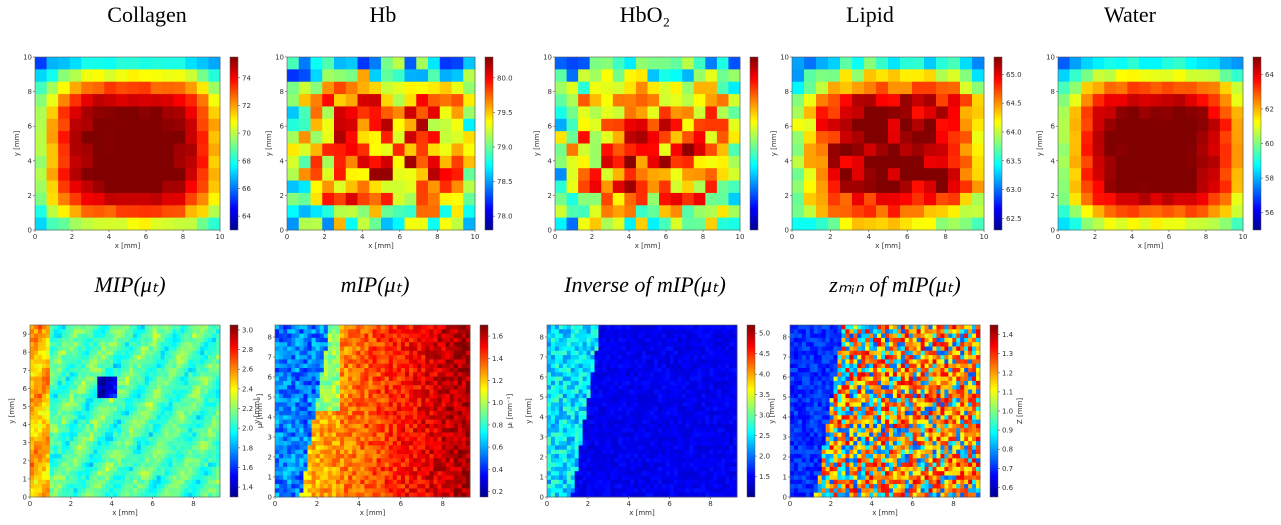  Describe the element at coordinates (505, 147) in the screenshot. I see `colorbar-tick-label: 79.0` at that location.